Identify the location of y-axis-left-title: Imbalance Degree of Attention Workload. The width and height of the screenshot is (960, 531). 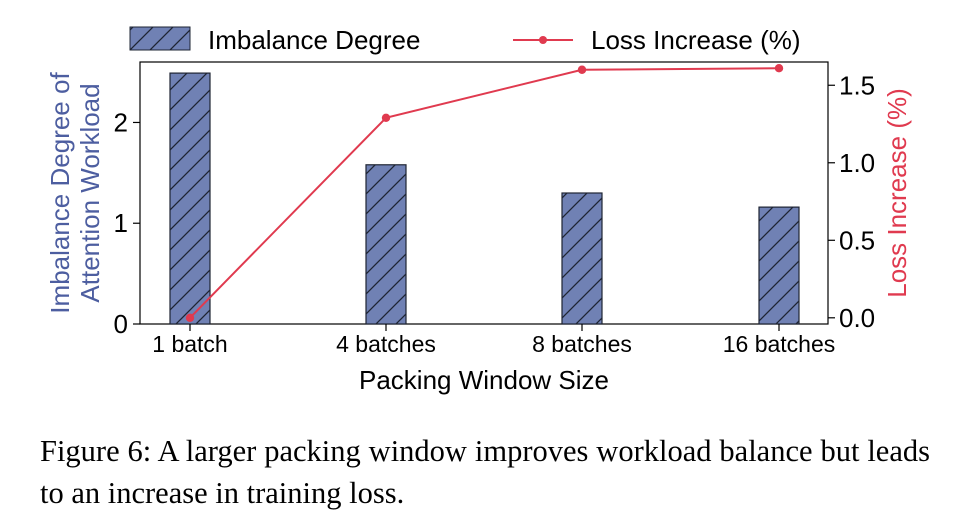
(75, 193).